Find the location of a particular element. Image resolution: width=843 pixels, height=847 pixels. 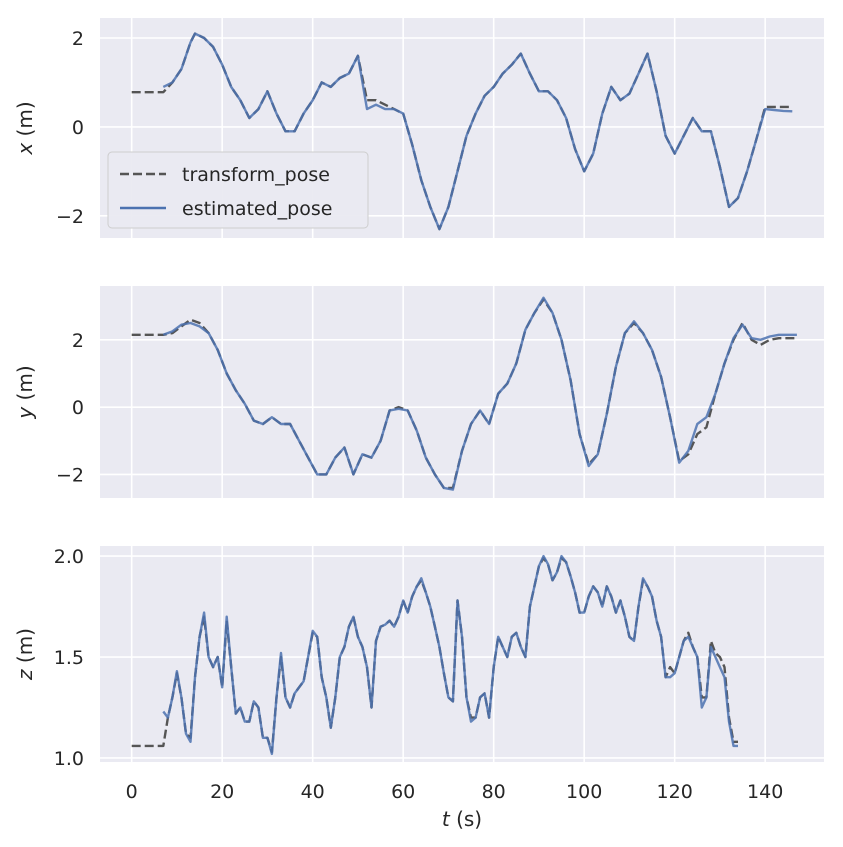

x-axis-var: t is located at coordinates (446, 819).